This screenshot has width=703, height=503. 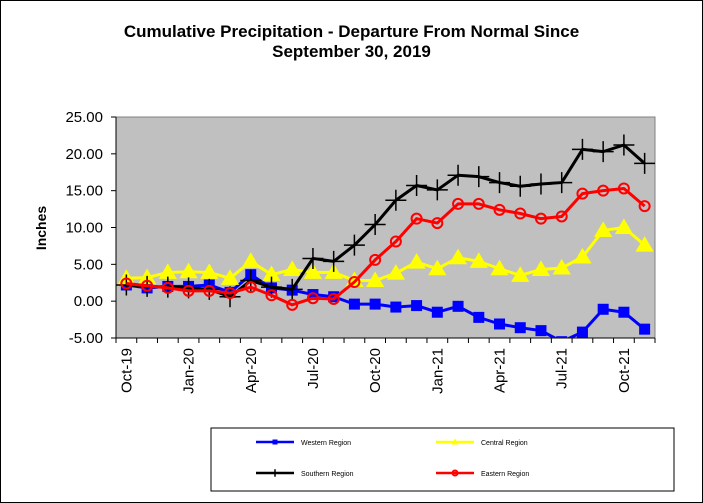 What do you see at coordinates (275, 442) in the screenshot?
I see `legend-marker-western-region` at bounding box center [275, 442].